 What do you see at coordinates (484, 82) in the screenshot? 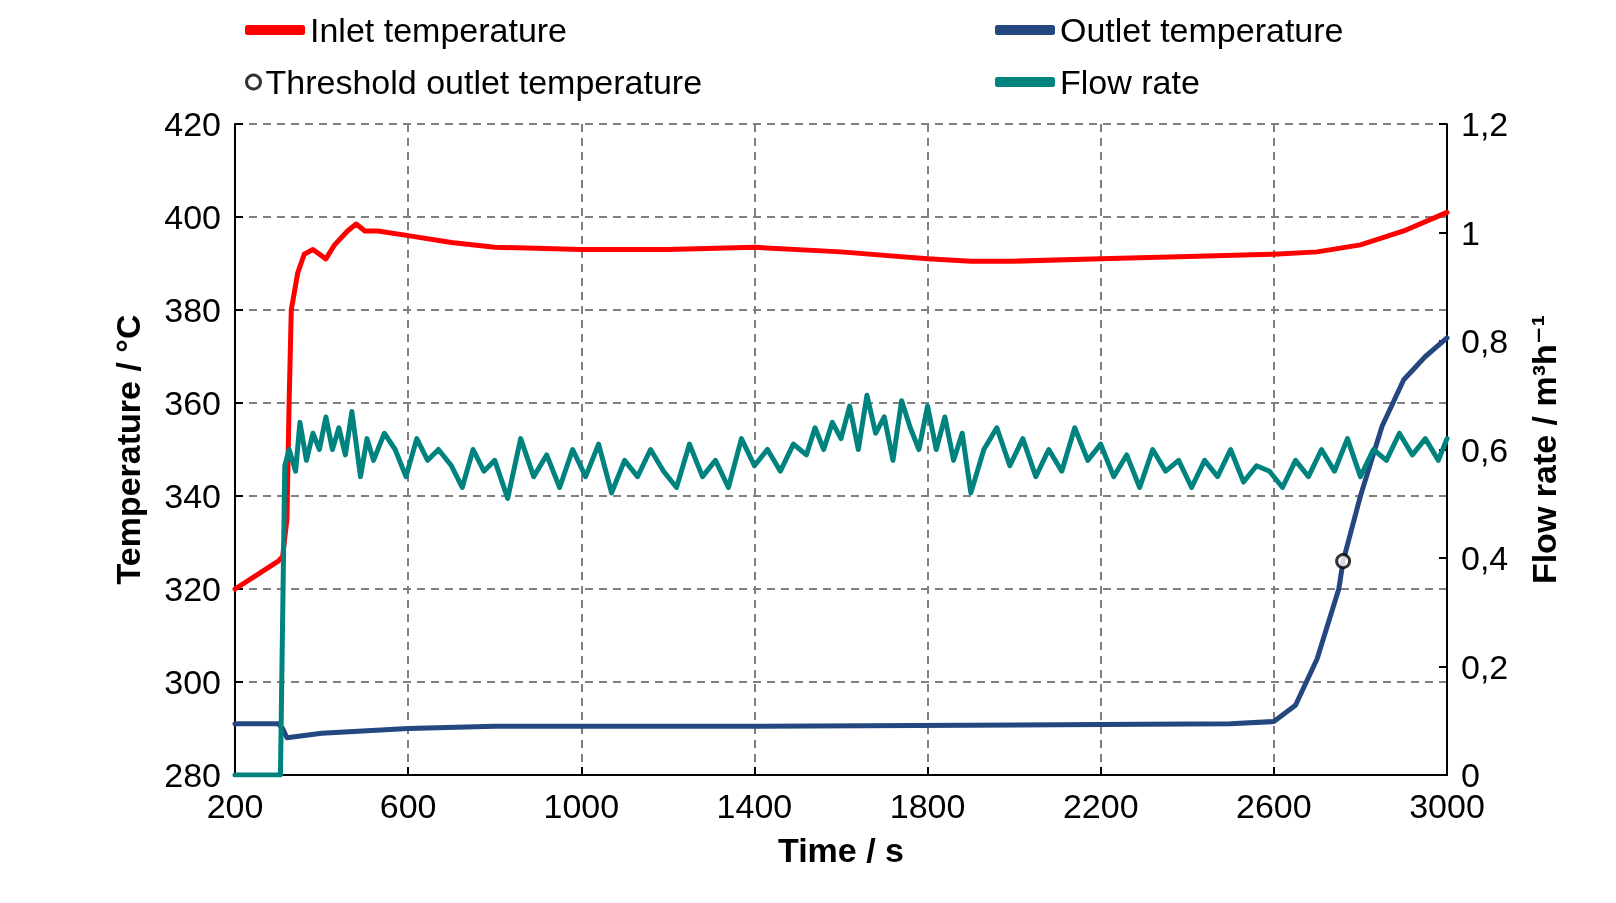
I see `legend-label: Threshold outlet temperature` at bounding box center [484, 82].